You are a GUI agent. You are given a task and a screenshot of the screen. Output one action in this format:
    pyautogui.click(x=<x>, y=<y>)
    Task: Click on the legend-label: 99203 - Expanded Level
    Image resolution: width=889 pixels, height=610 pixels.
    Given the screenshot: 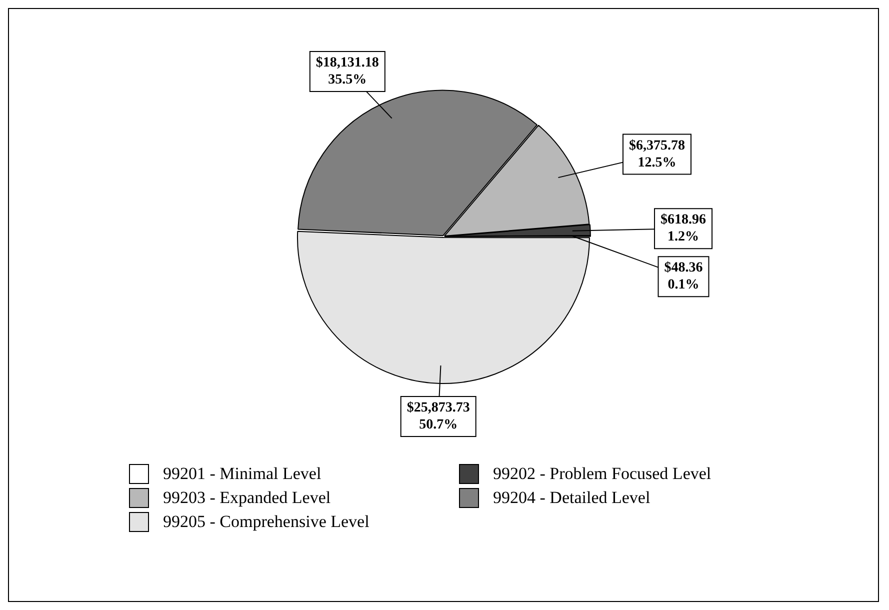 What is the action you would take?
    pyautogui.click(x=247, y=498)
    